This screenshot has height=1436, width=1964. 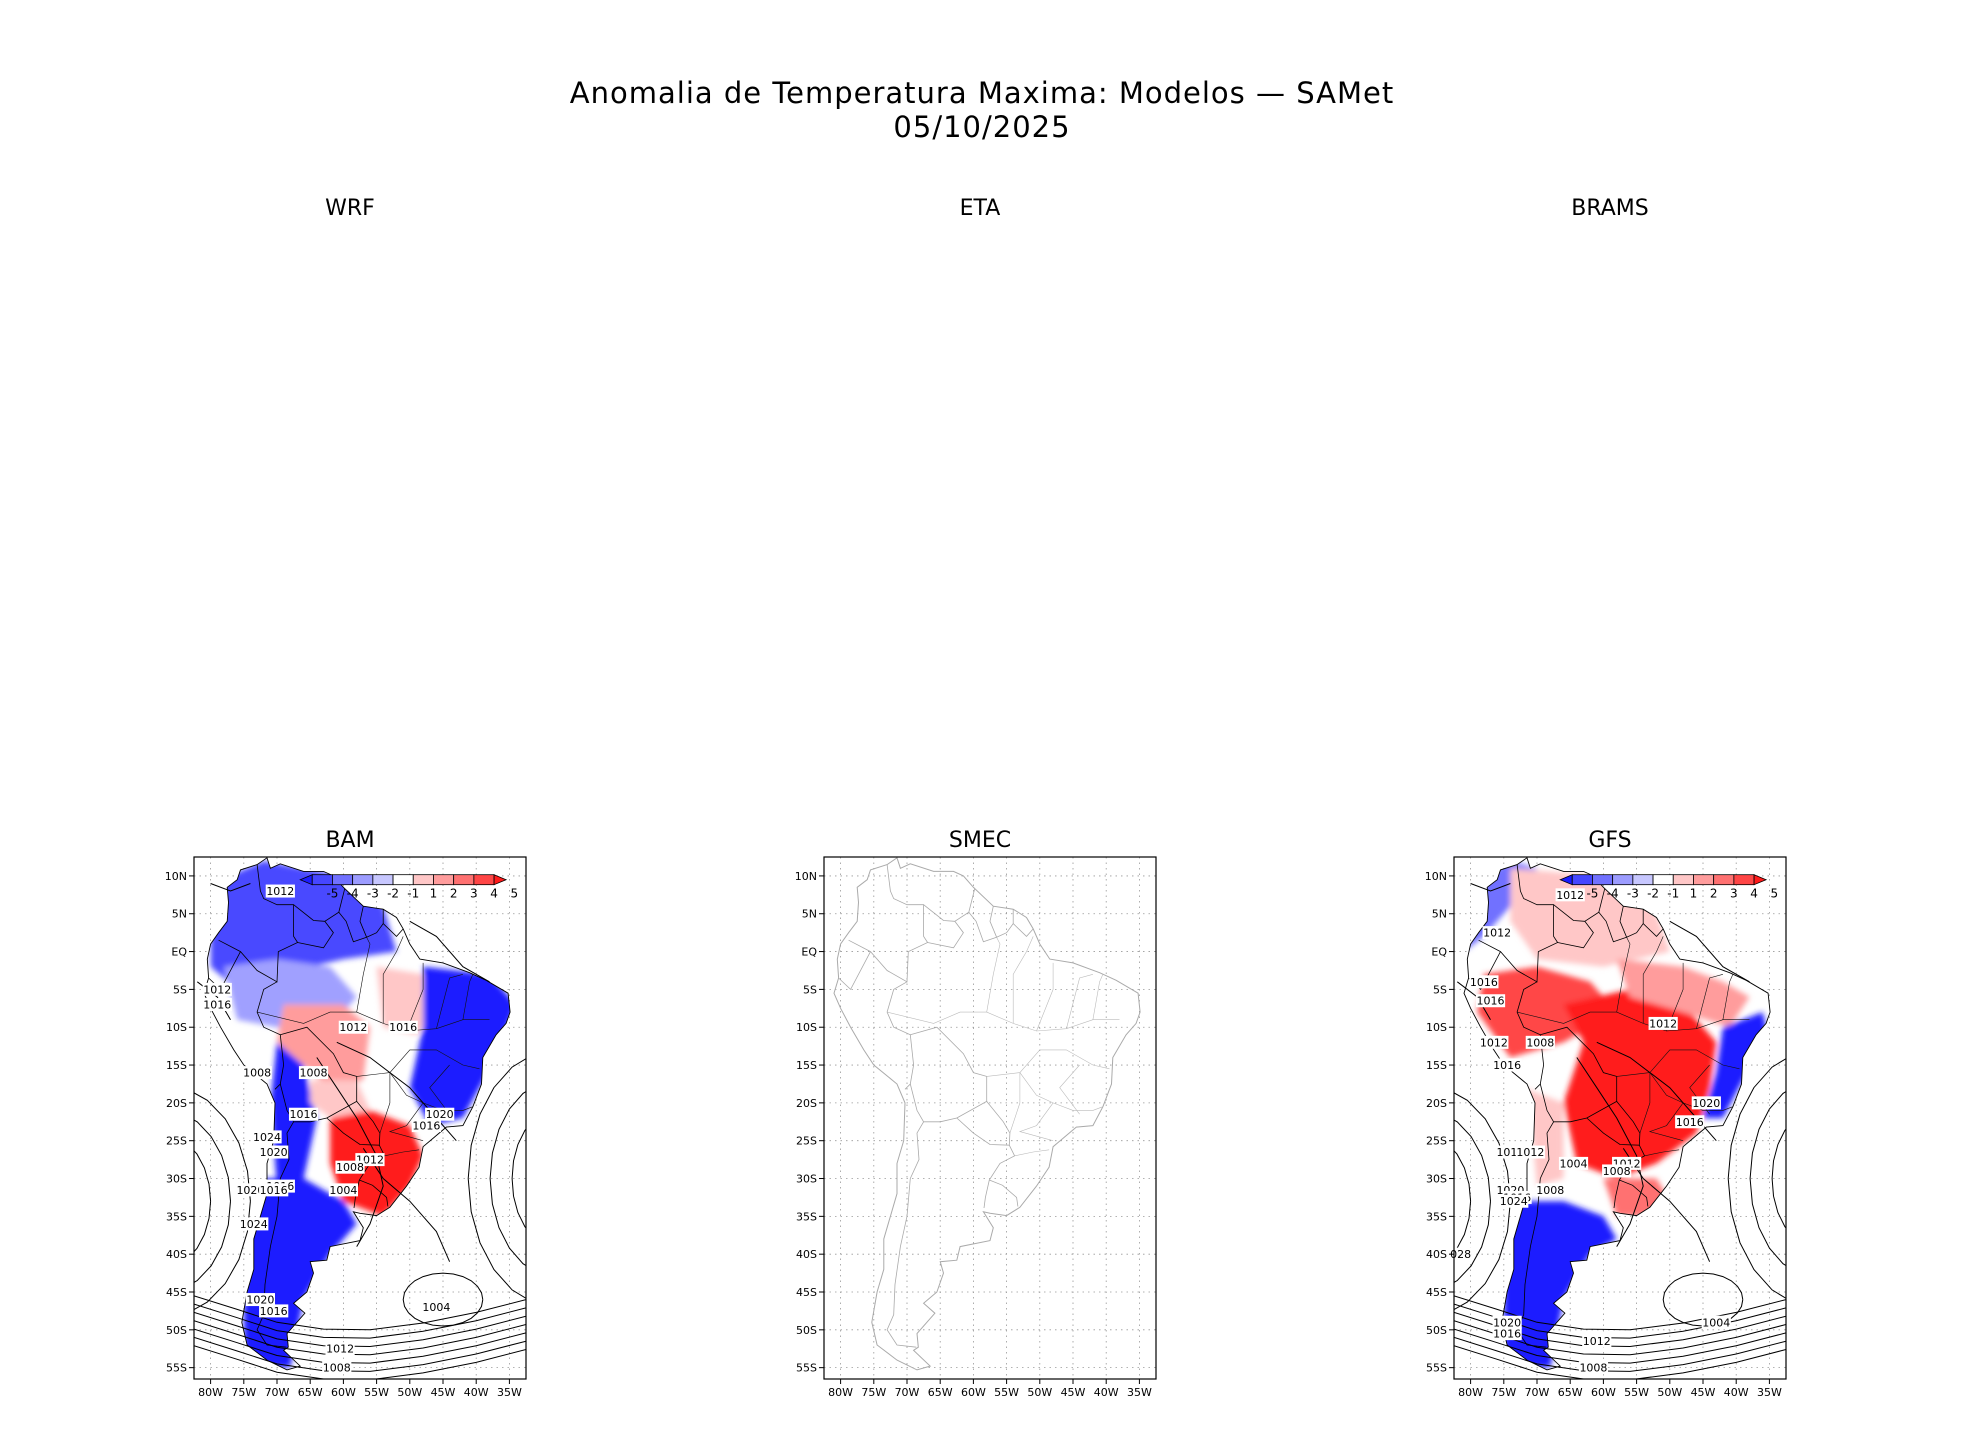 What do you see at coordinates (1507, 1322) in the screenshot?
I see `gfs-isobar-label: 1020` at bounding box center [1507, 1322].